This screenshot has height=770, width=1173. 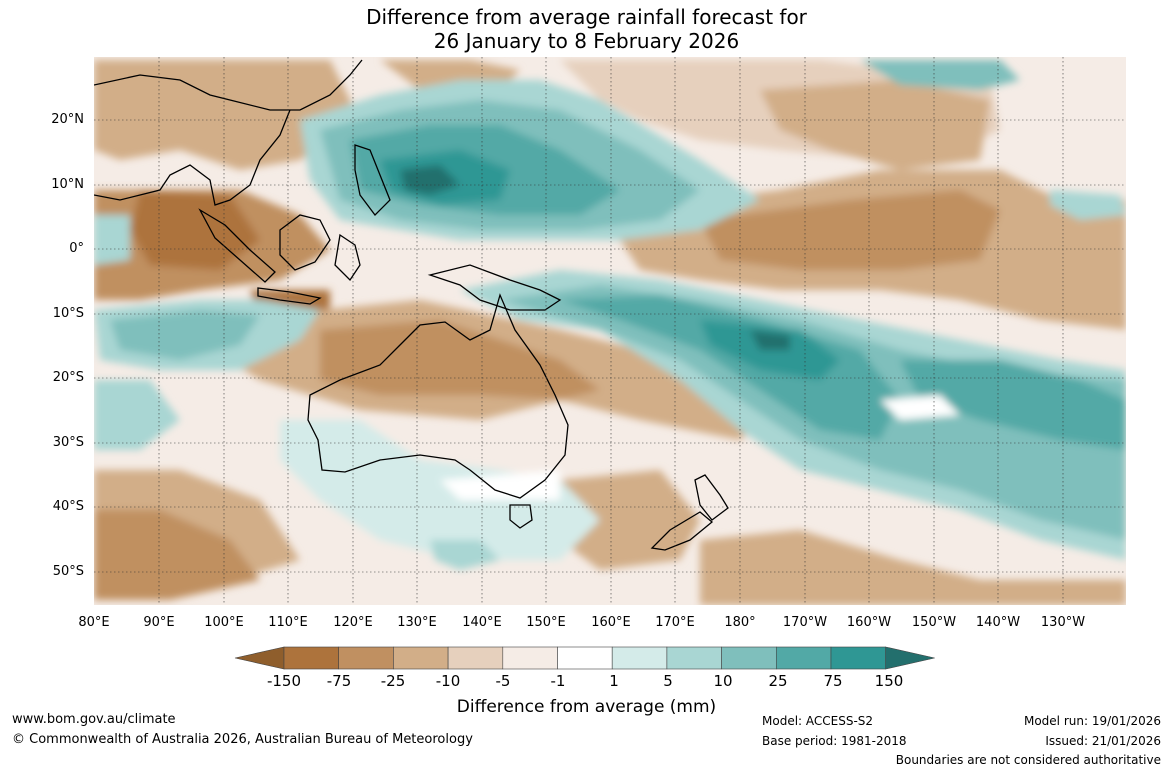 What do you see at coordinates (94, 622) in the screenshot?
I see `lon-label: 80°E` at bounding box center [94, 622].